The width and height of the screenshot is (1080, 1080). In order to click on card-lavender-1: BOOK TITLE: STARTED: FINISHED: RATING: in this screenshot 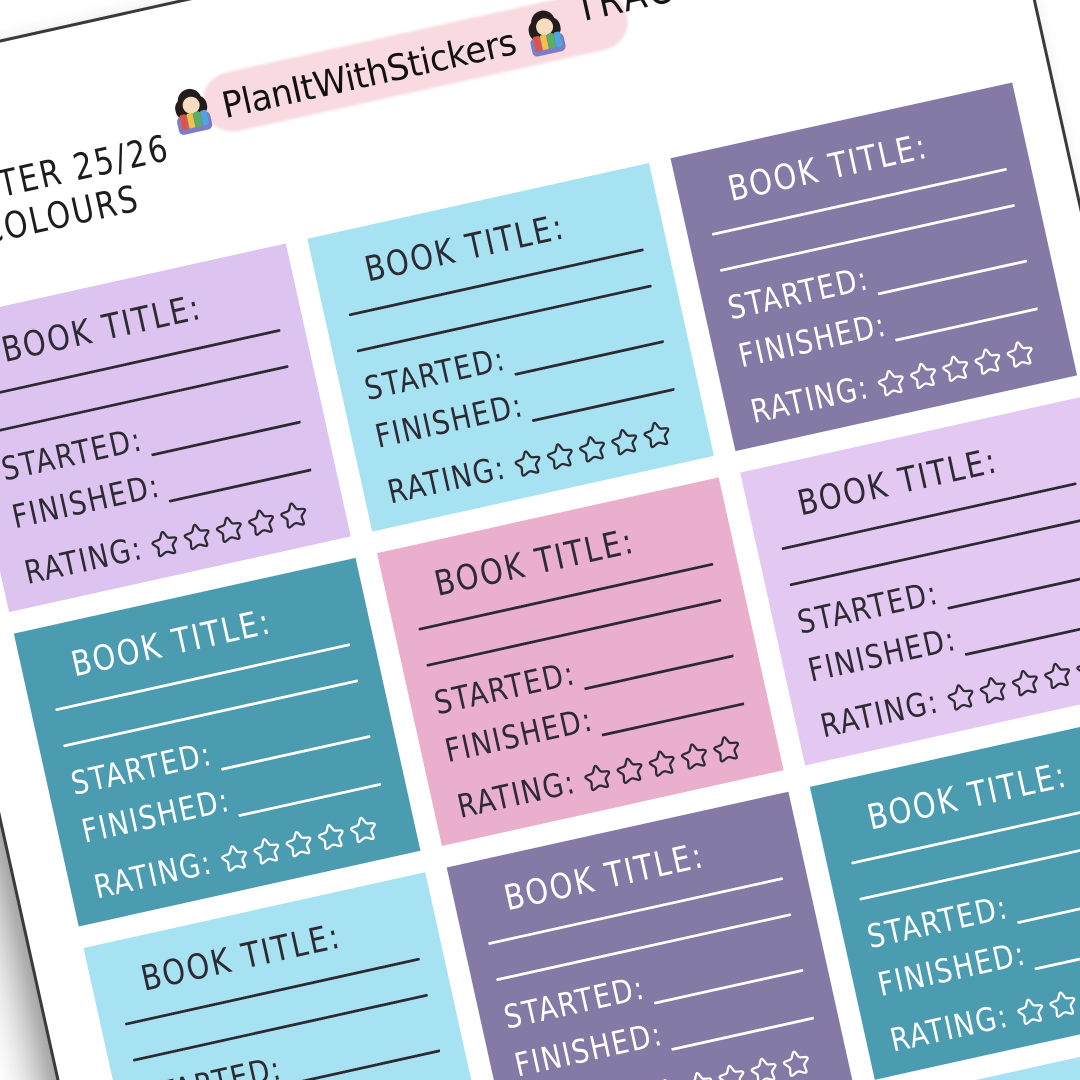, I will do `click(175, 428)`.